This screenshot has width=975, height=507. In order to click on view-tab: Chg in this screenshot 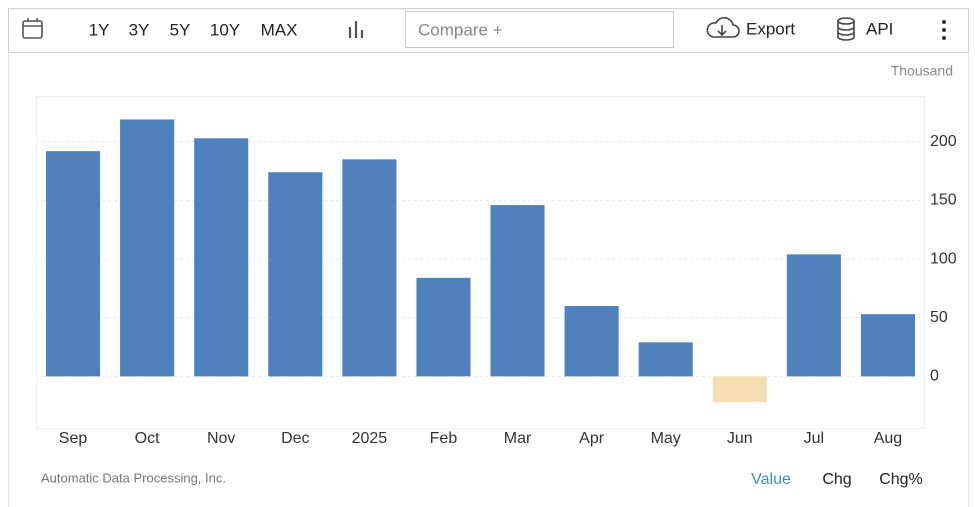, I will do `click(836, 479)`.